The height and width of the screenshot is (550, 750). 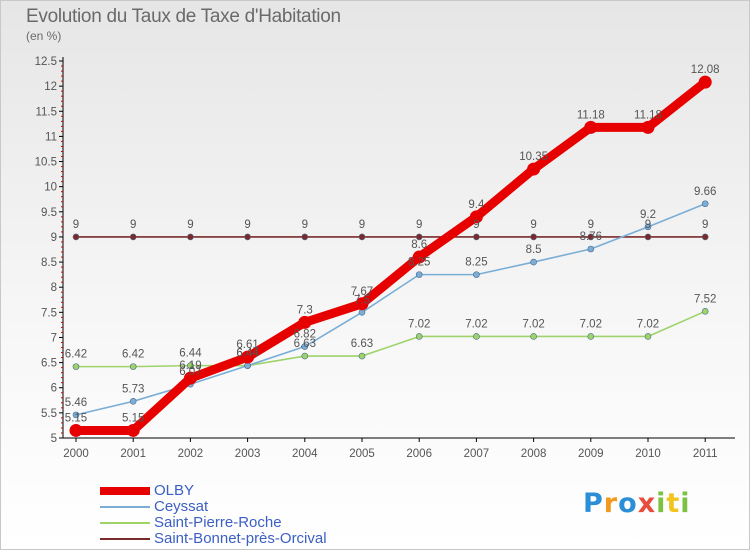 I want to click on legend-label: Saint-Bonnet-près-Orcival, so click(x=240, y=538).